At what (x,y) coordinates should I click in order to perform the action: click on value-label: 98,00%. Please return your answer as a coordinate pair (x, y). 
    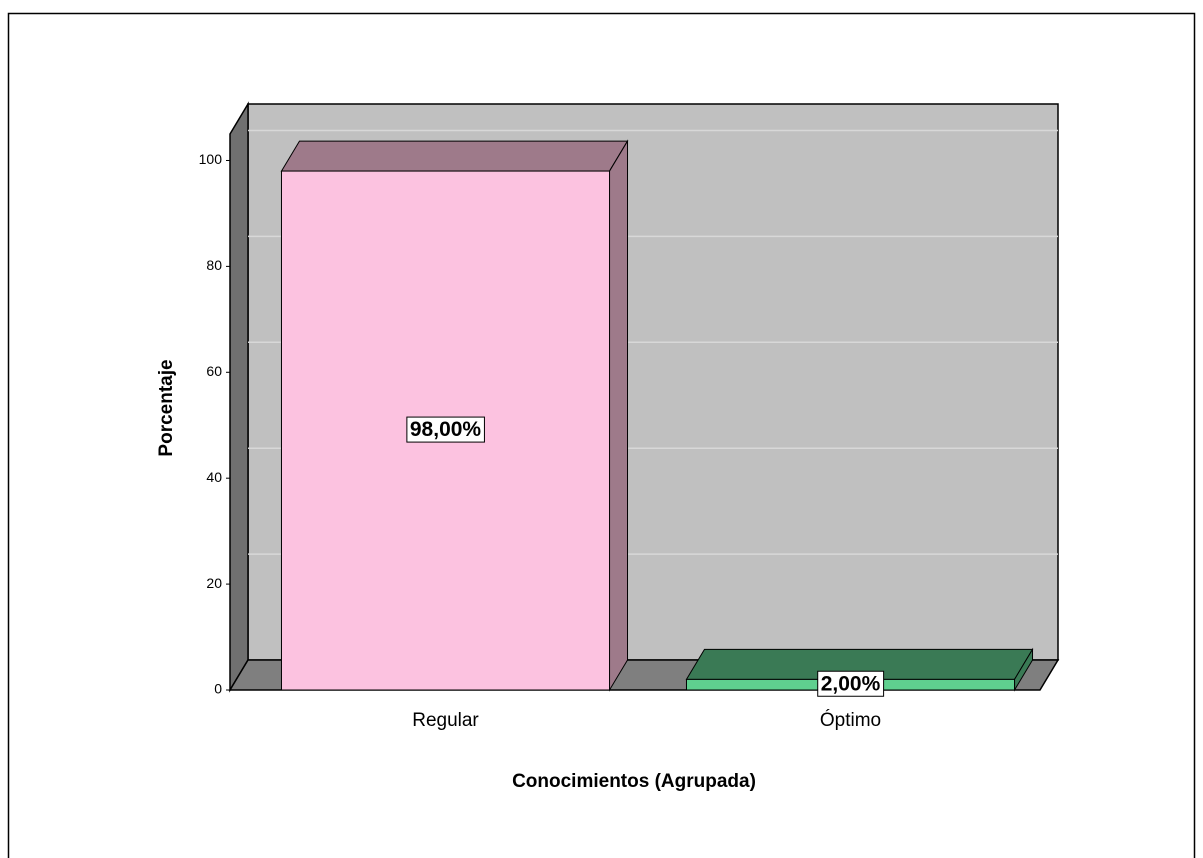
    Looking at the image, I should click on (446, 429).